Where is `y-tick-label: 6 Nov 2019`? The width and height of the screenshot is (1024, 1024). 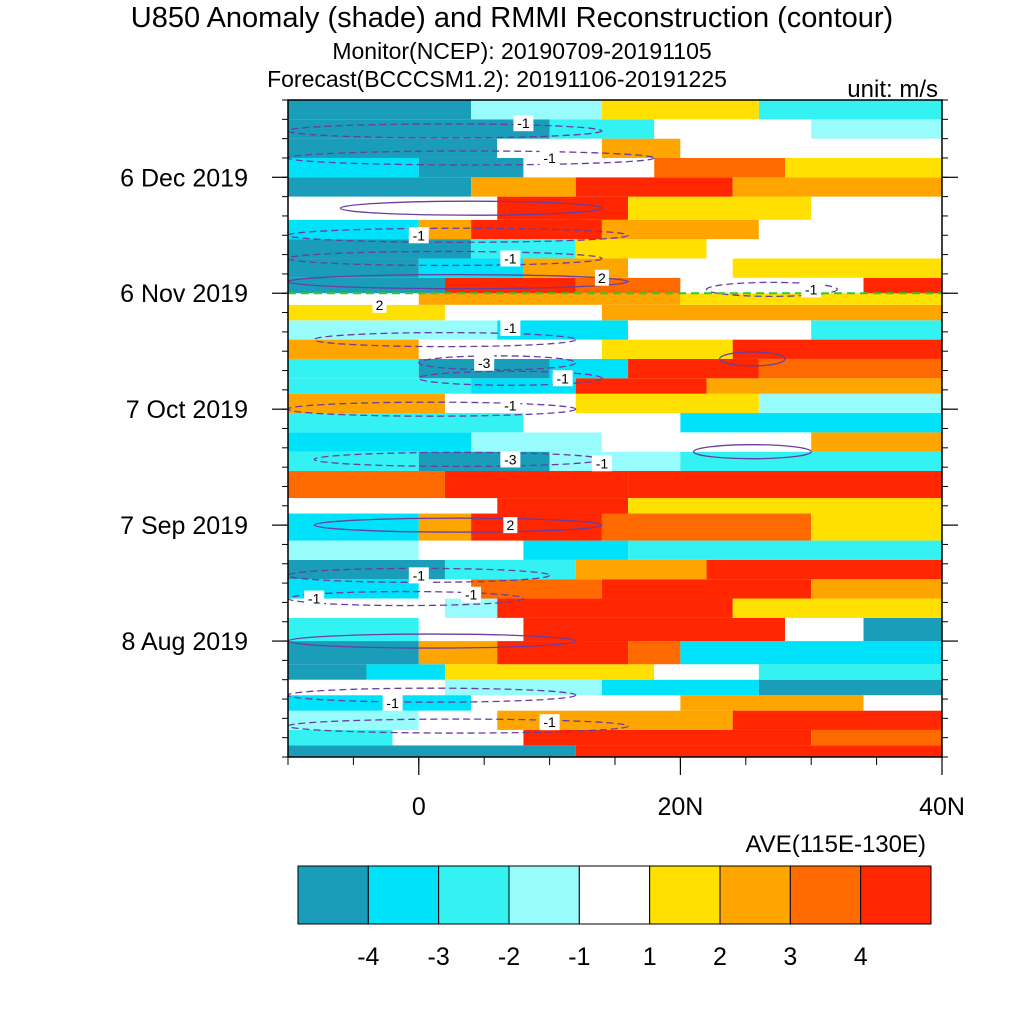
y-tick-label: 6 Nov 2019 is located at coordinates (184, 294).